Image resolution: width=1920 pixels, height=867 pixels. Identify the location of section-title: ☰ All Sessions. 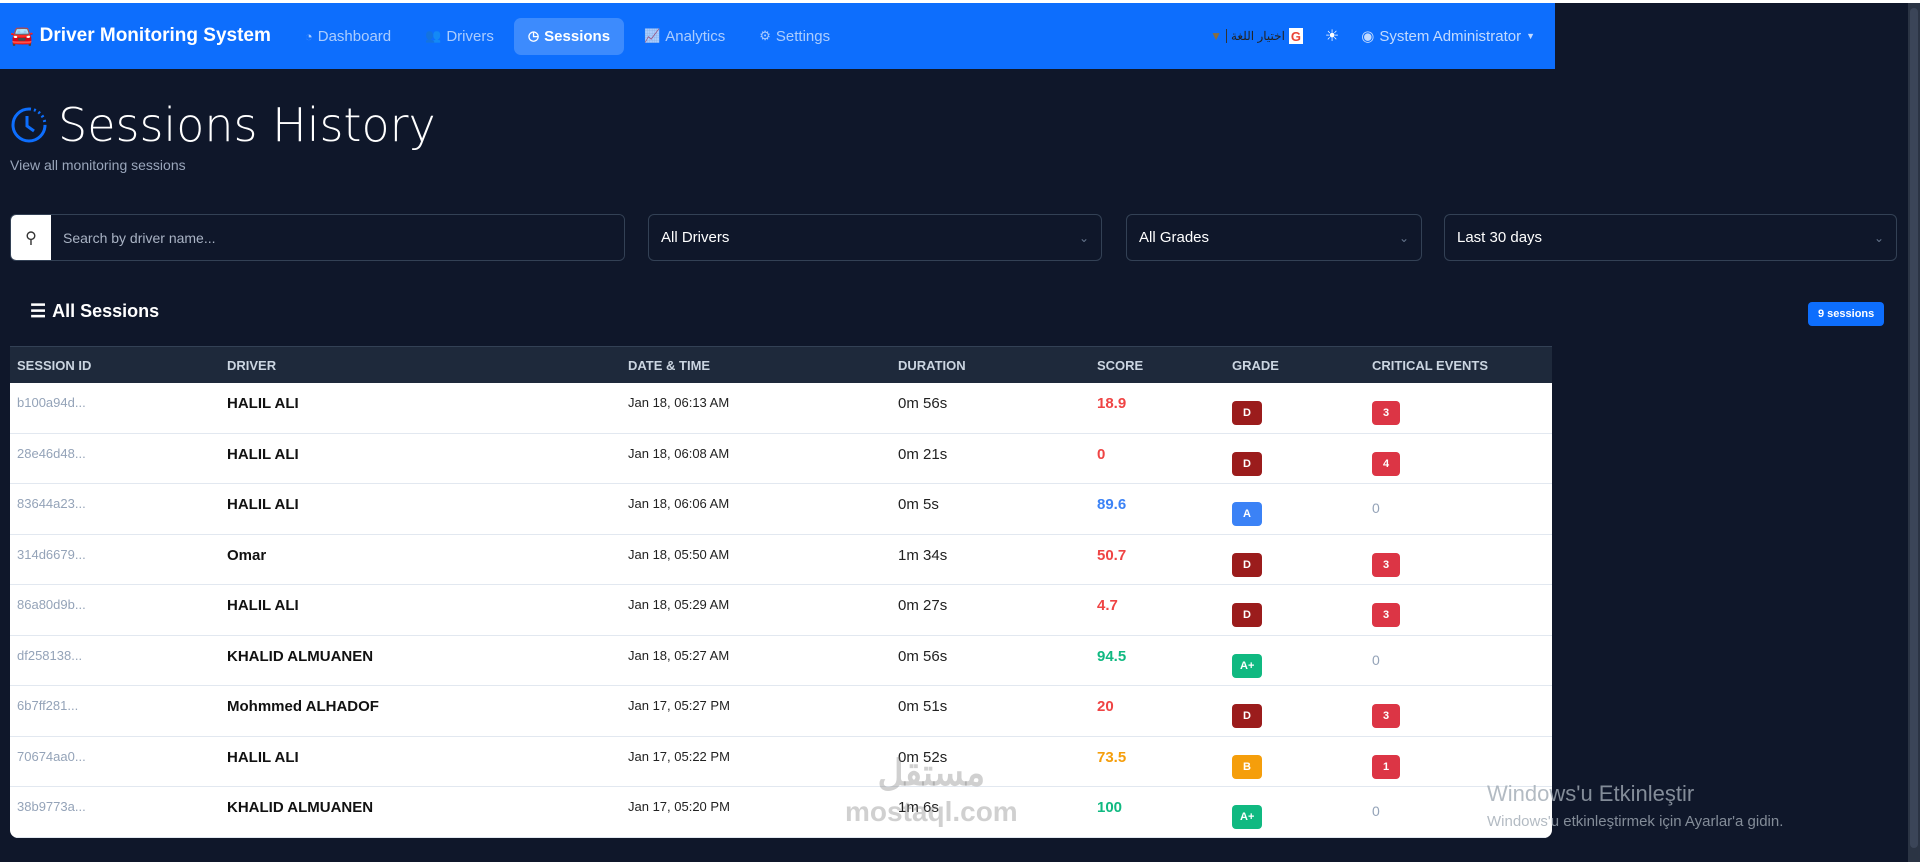
(95, 311).